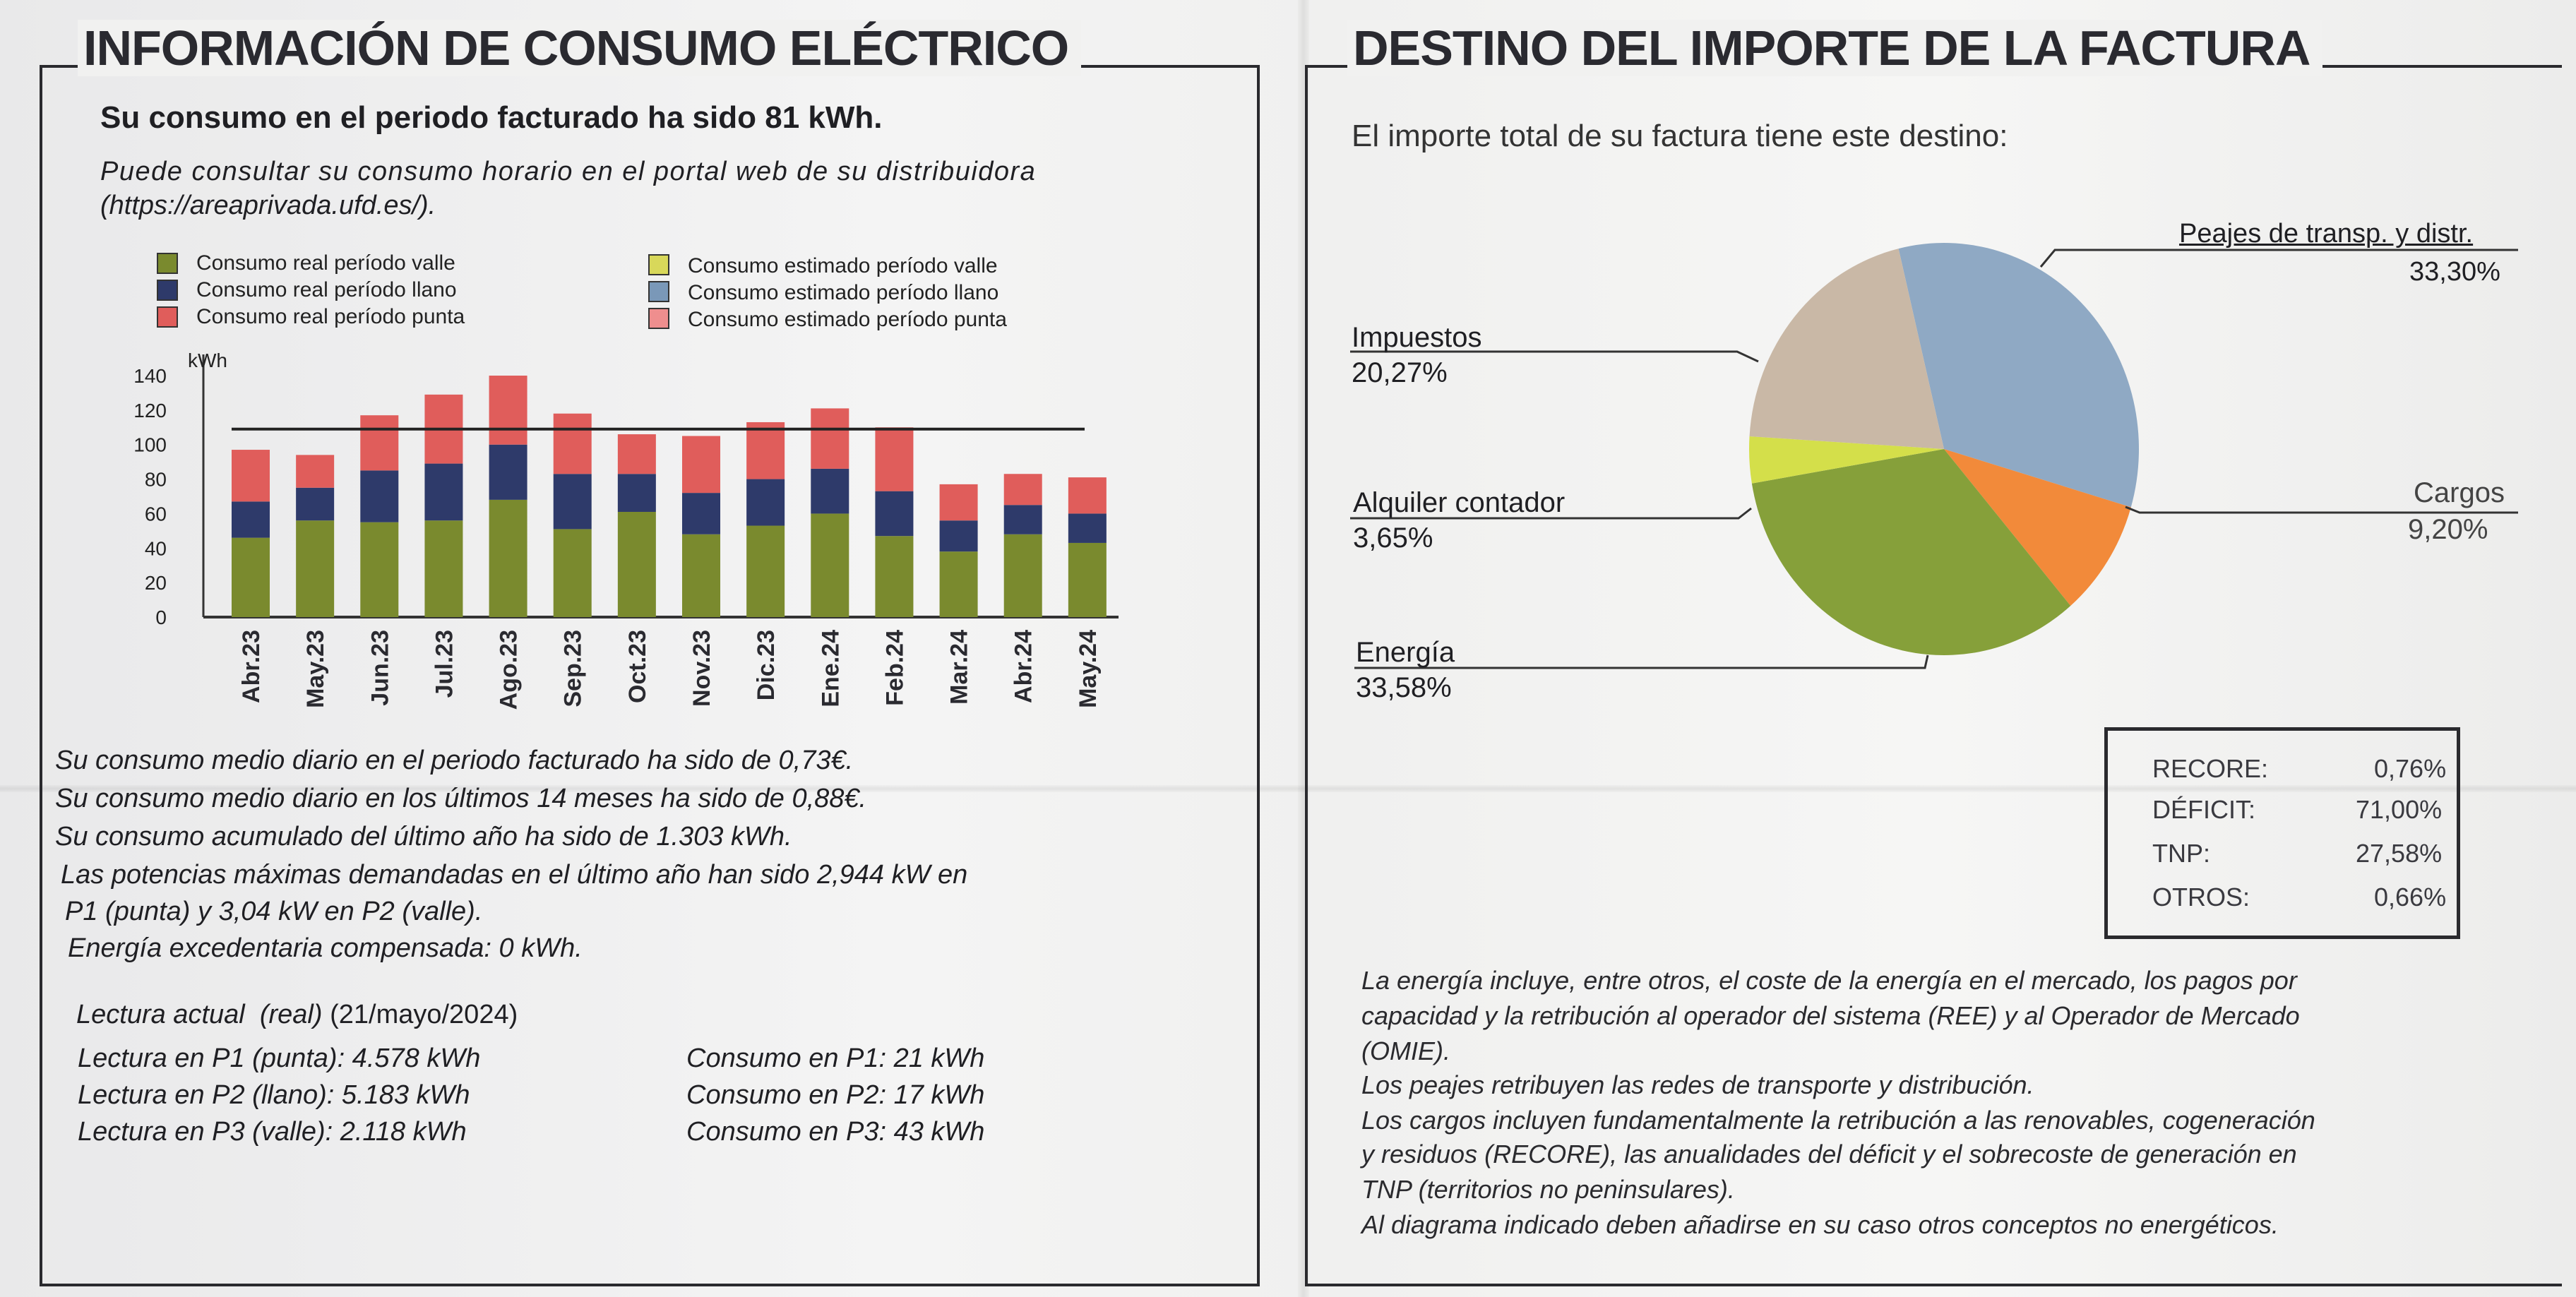 Image resolution: width=2576 pixels, height=1297 pixels. Describe the element at coordinates (325, 948) in the screenshot. I see `stat-line: Energía excedentaria compensada: 0 kWh.` at that location.